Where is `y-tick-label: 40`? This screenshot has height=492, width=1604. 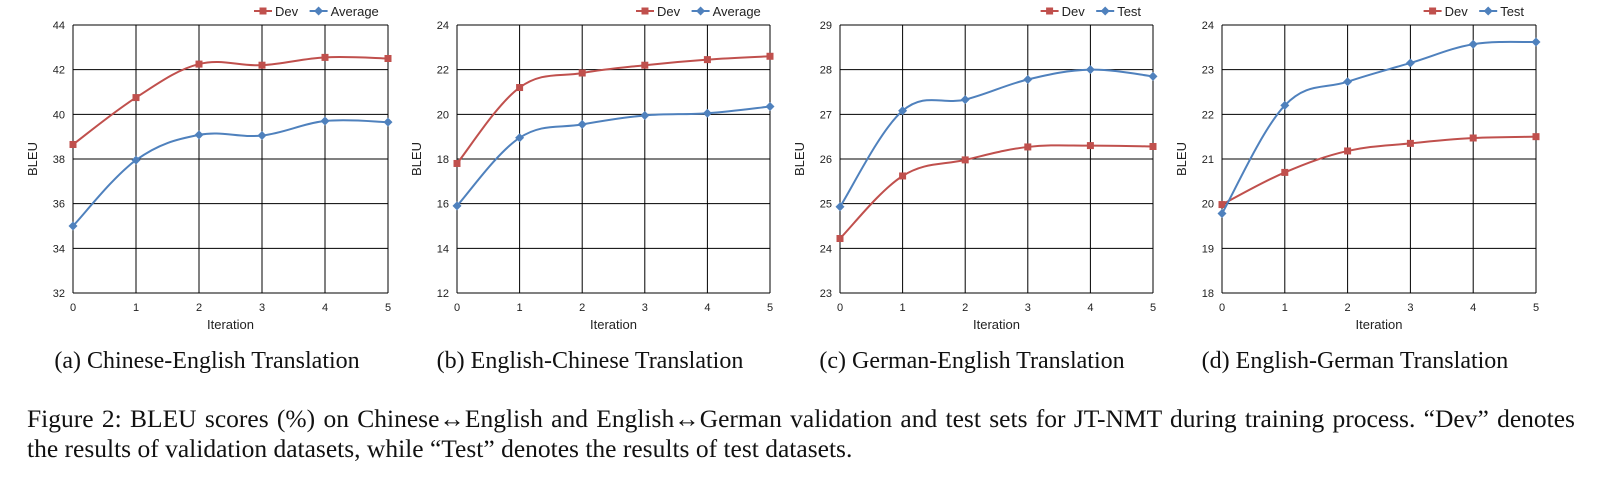
y-tick-label: 40 is located at coordinates (59, 115).